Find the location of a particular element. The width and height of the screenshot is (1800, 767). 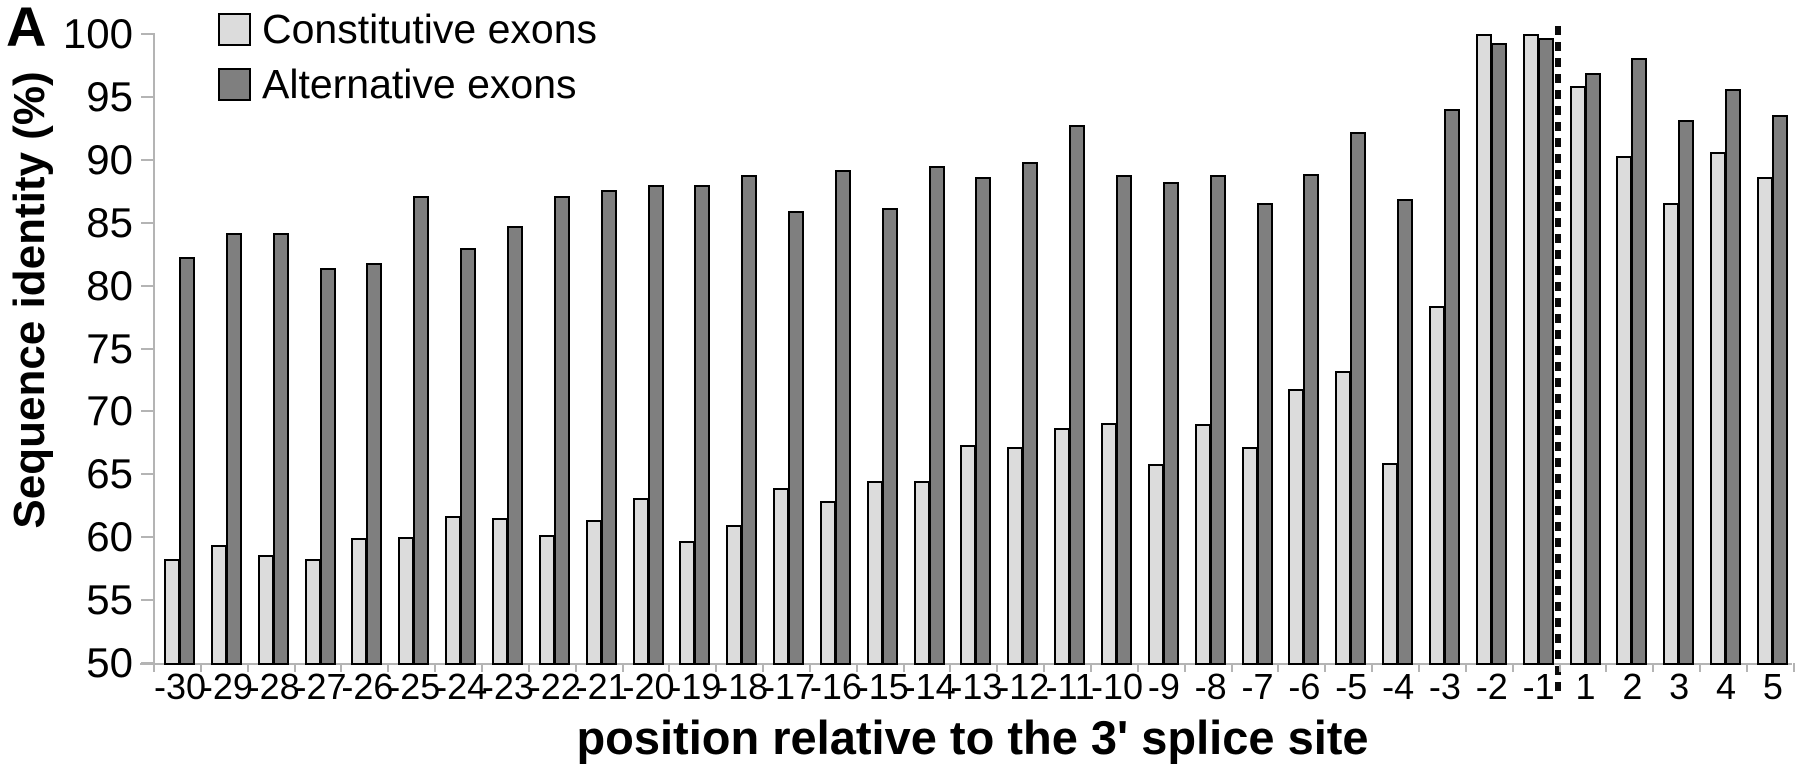

bar-constitutive-pos--11 is located at coordinates (1062, 546).